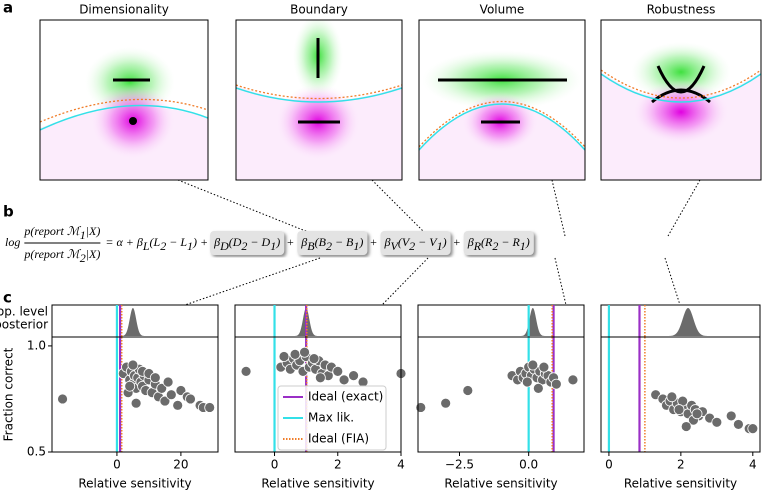 This screenshot has height=493, width=763. What do you see at coordinates (224, 246) in the screenshot?
I see `math-subscript: D` at bounding box center [224, 246].